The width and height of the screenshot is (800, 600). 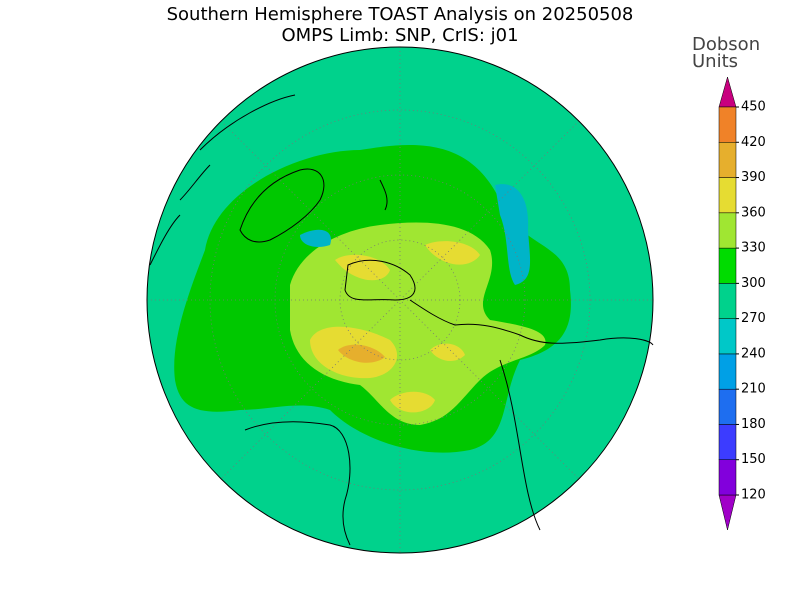 What do you see at coordinates (753, 389) in the screenshot?
I see `colorbar-tick-label: 210` at bounding box center [753, 389].